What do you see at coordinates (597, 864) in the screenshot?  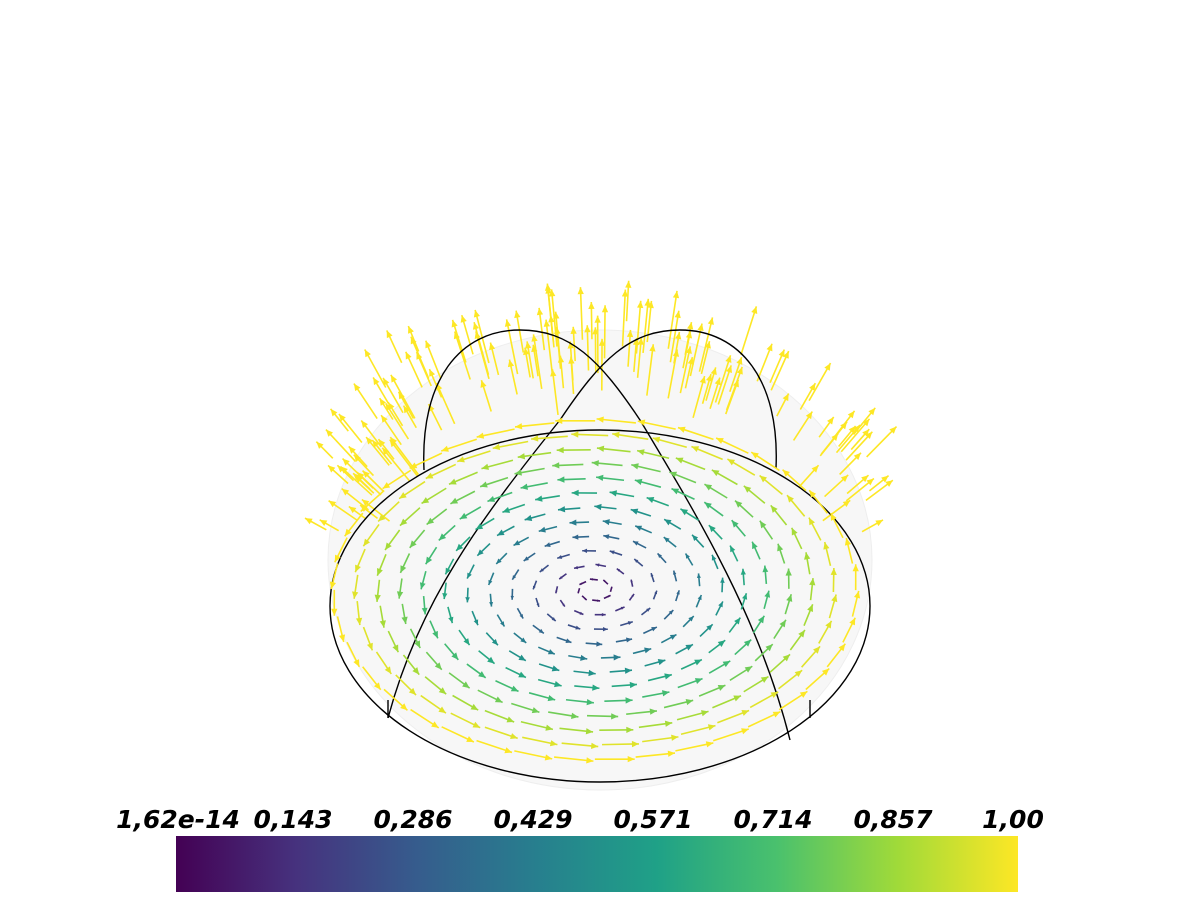 I see `colorbar` at bounding box center [597, 864].